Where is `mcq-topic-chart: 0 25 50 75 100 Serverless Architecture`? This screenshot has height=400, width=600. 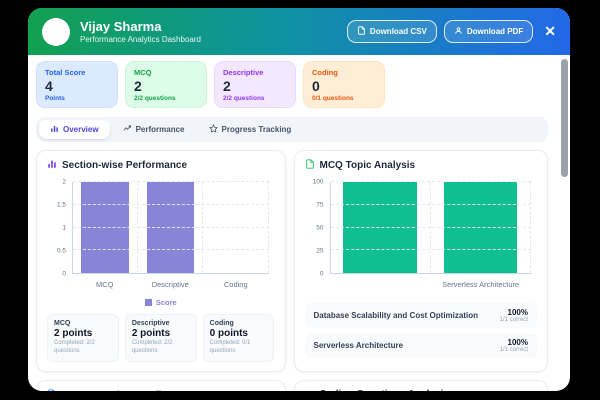
mcq-topic-chart: 0 25 50 75 100 Serverless Architecture is located at coordinates (421, 237).